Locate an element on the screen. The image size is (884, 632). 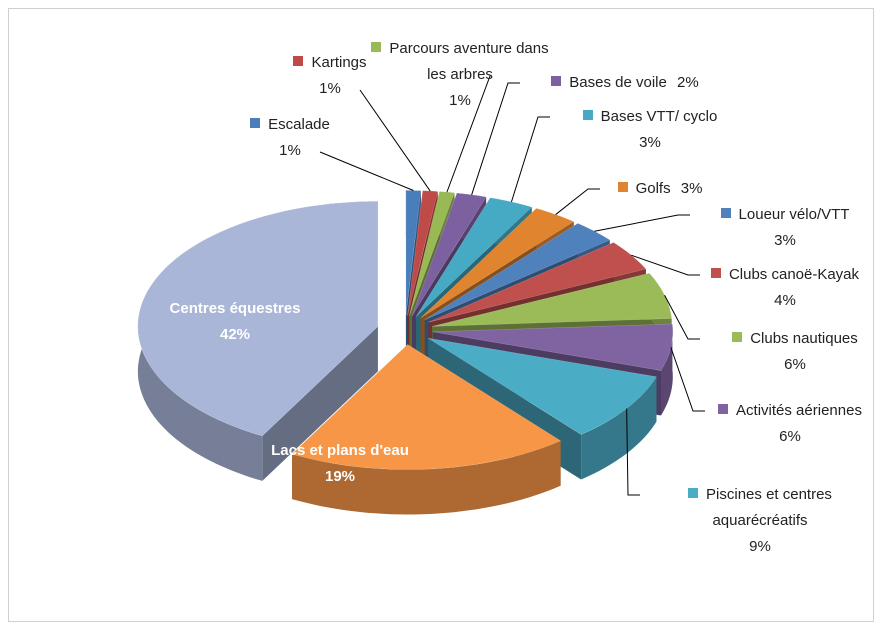
slice-label: Activités aériennes is located at coordinates (799, 410).